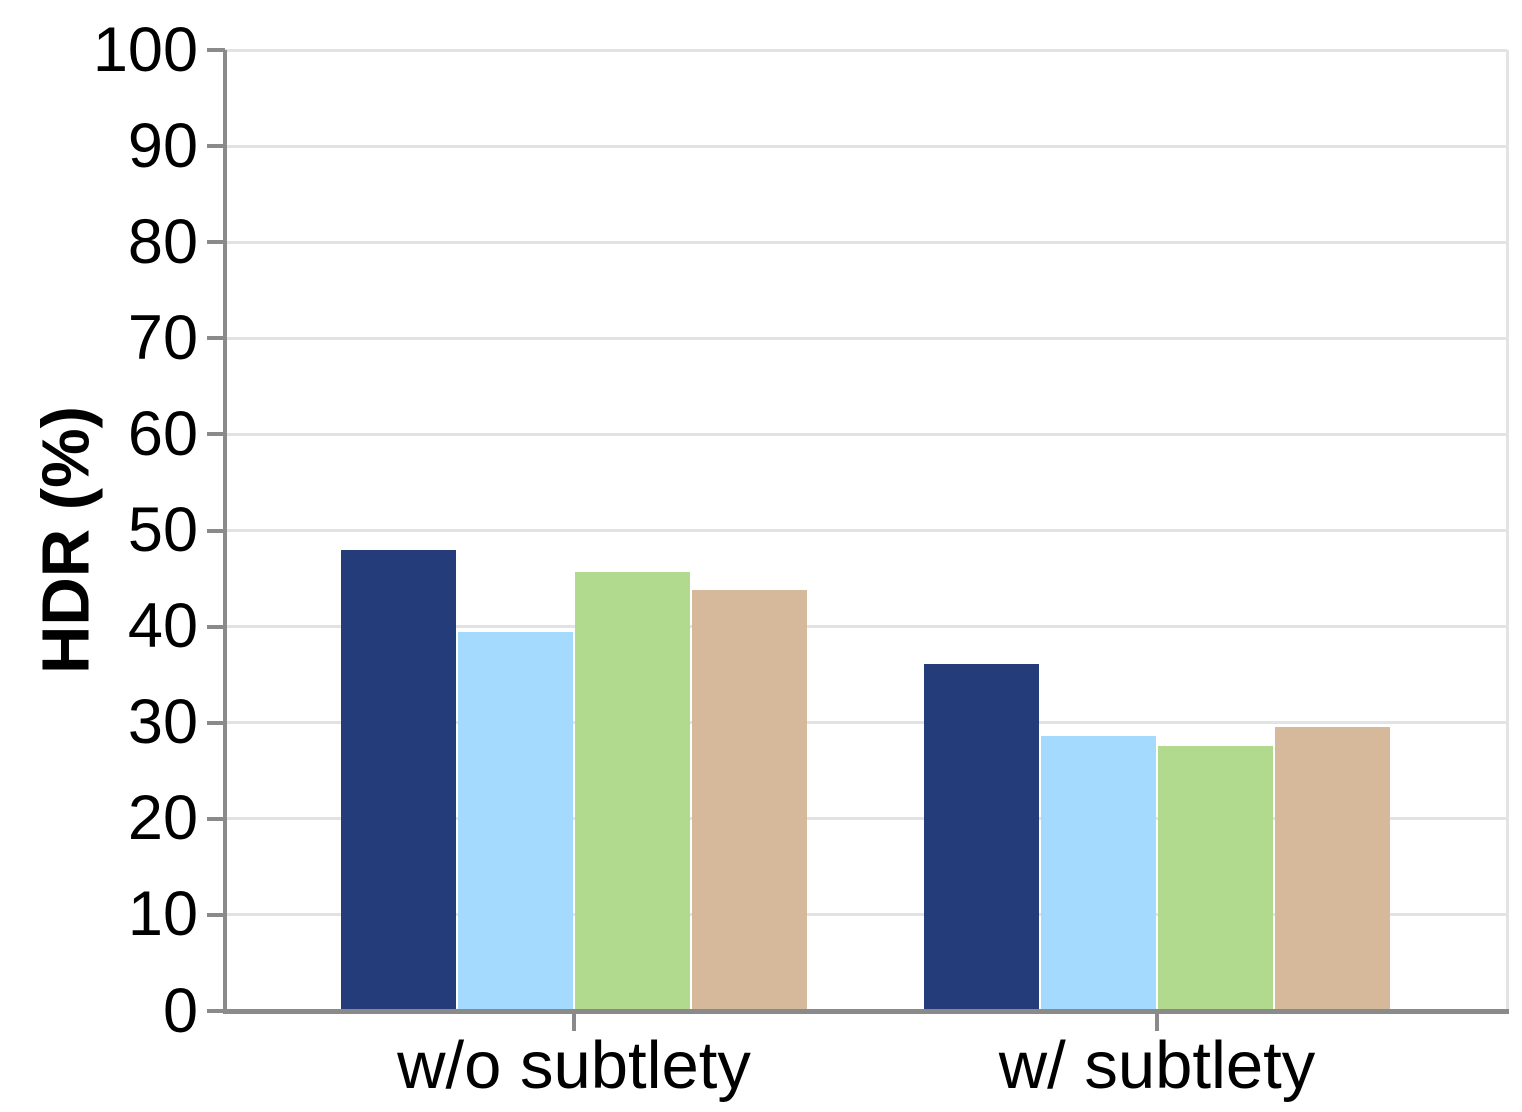  Describe the element at coordinates (1507, 530) in the screenshot. I see `plot-right-border` at that location.